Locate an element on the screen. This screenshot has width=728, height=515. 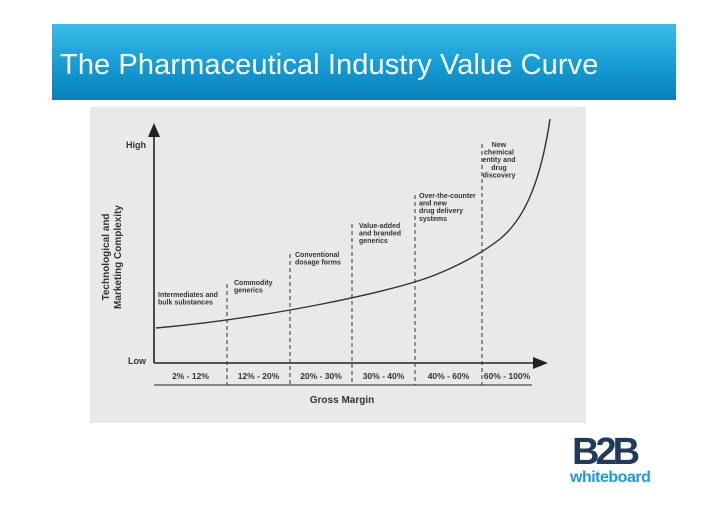
x-axis-arrowhead is located at coordinates (540, 363).